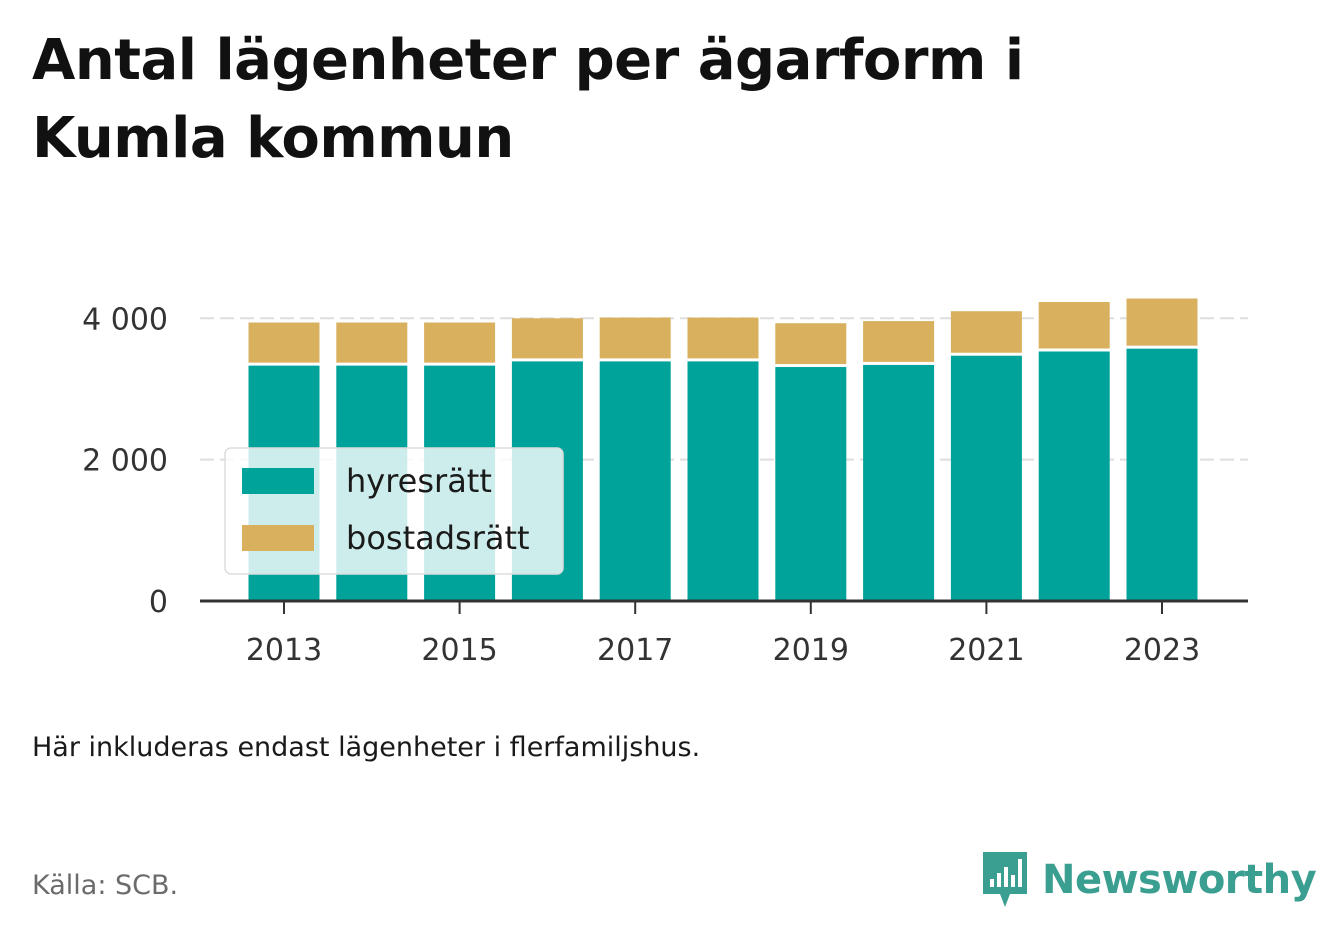 This screenshot has width=1322, height=939. I want to click on legend-swatch-hyresrätt, so click(278, 481).